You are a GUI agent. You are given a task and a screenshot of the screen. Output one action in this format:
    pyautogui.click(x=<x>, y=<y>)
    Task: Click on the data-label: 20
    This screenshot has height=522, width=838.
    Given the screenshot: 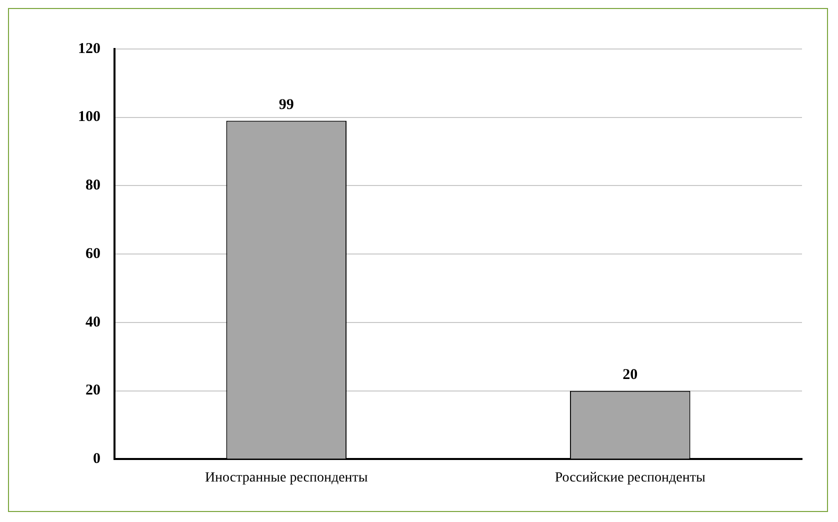 What is the action you would take?
    pyautogui.click(x=630, y=375)
    